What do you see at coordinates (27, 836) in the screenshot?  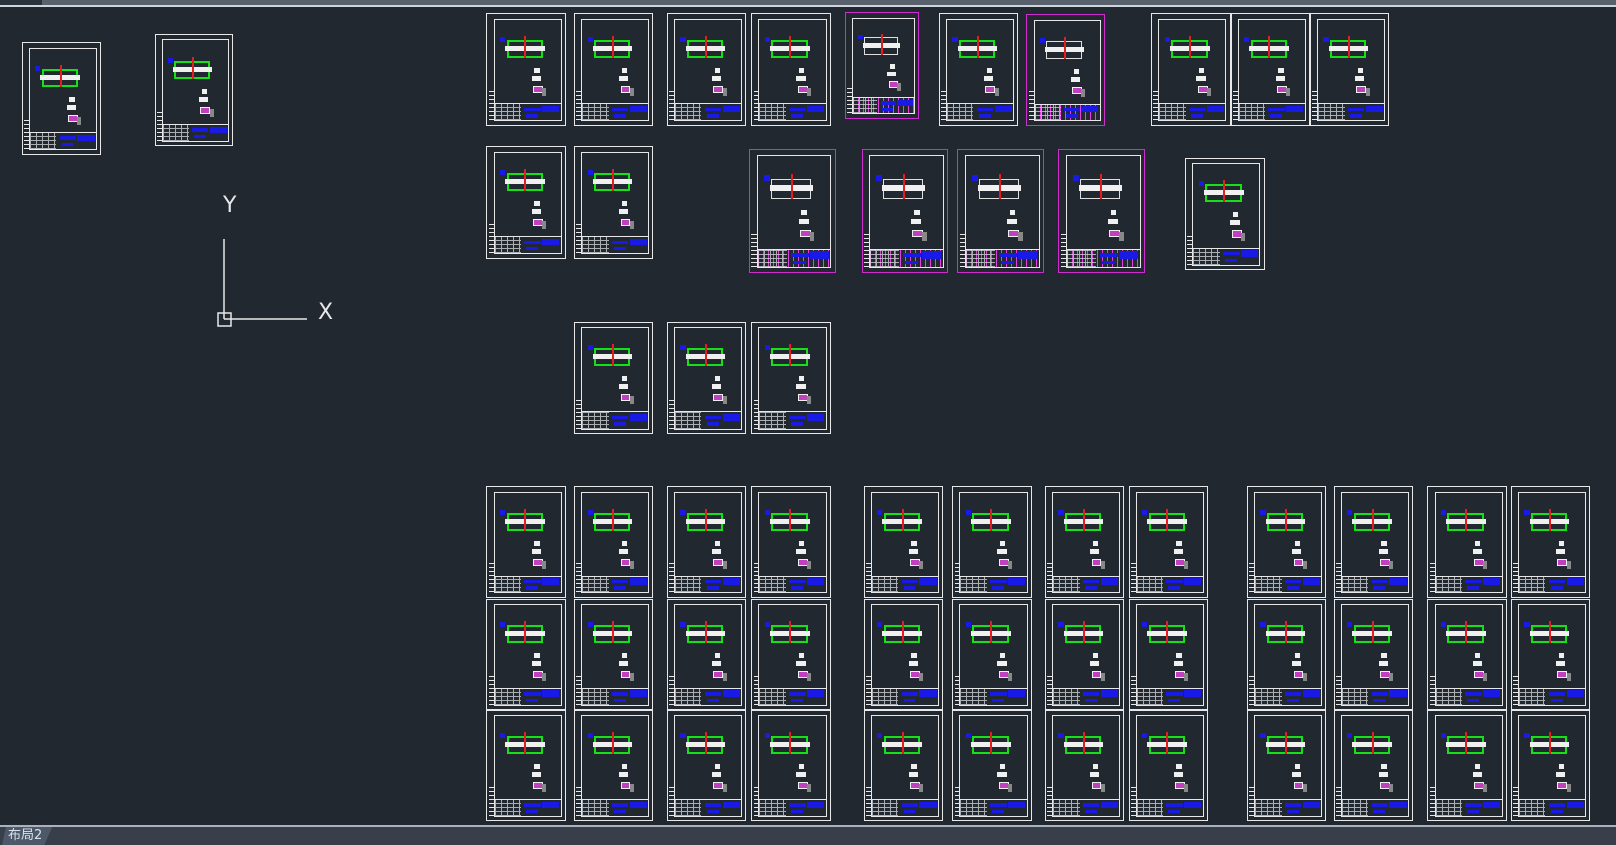 I see `layout-tab-2: 布局2` at bounding box center [27, 836].